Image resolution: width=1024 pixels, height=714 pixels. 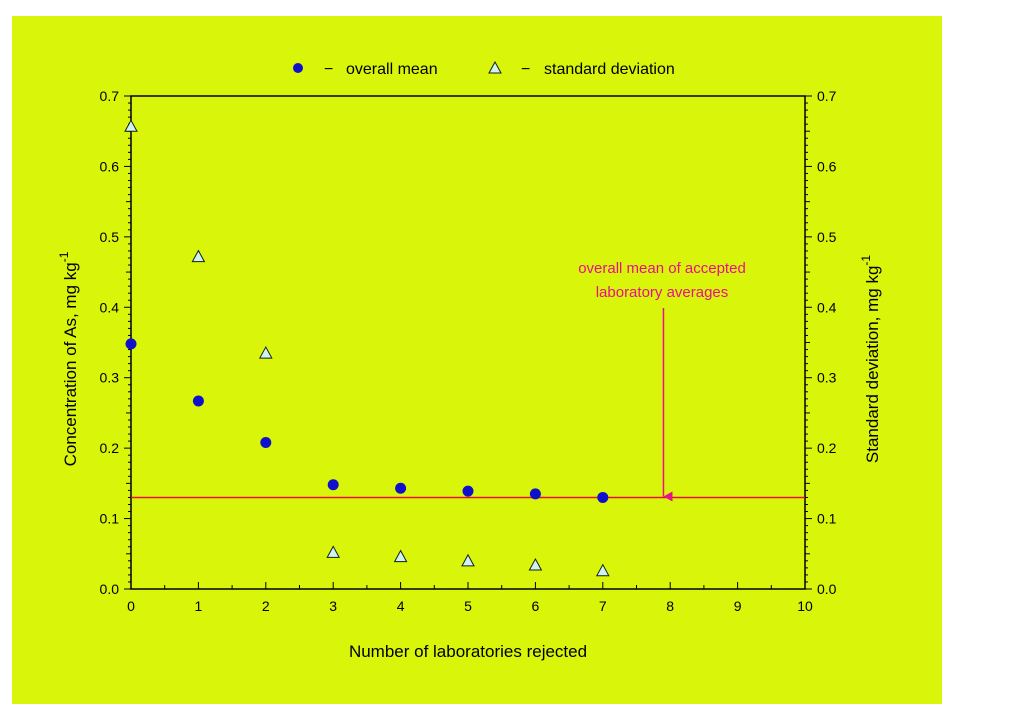 I want to click on legend-dash-mean: −, so click(x=328, y=69).